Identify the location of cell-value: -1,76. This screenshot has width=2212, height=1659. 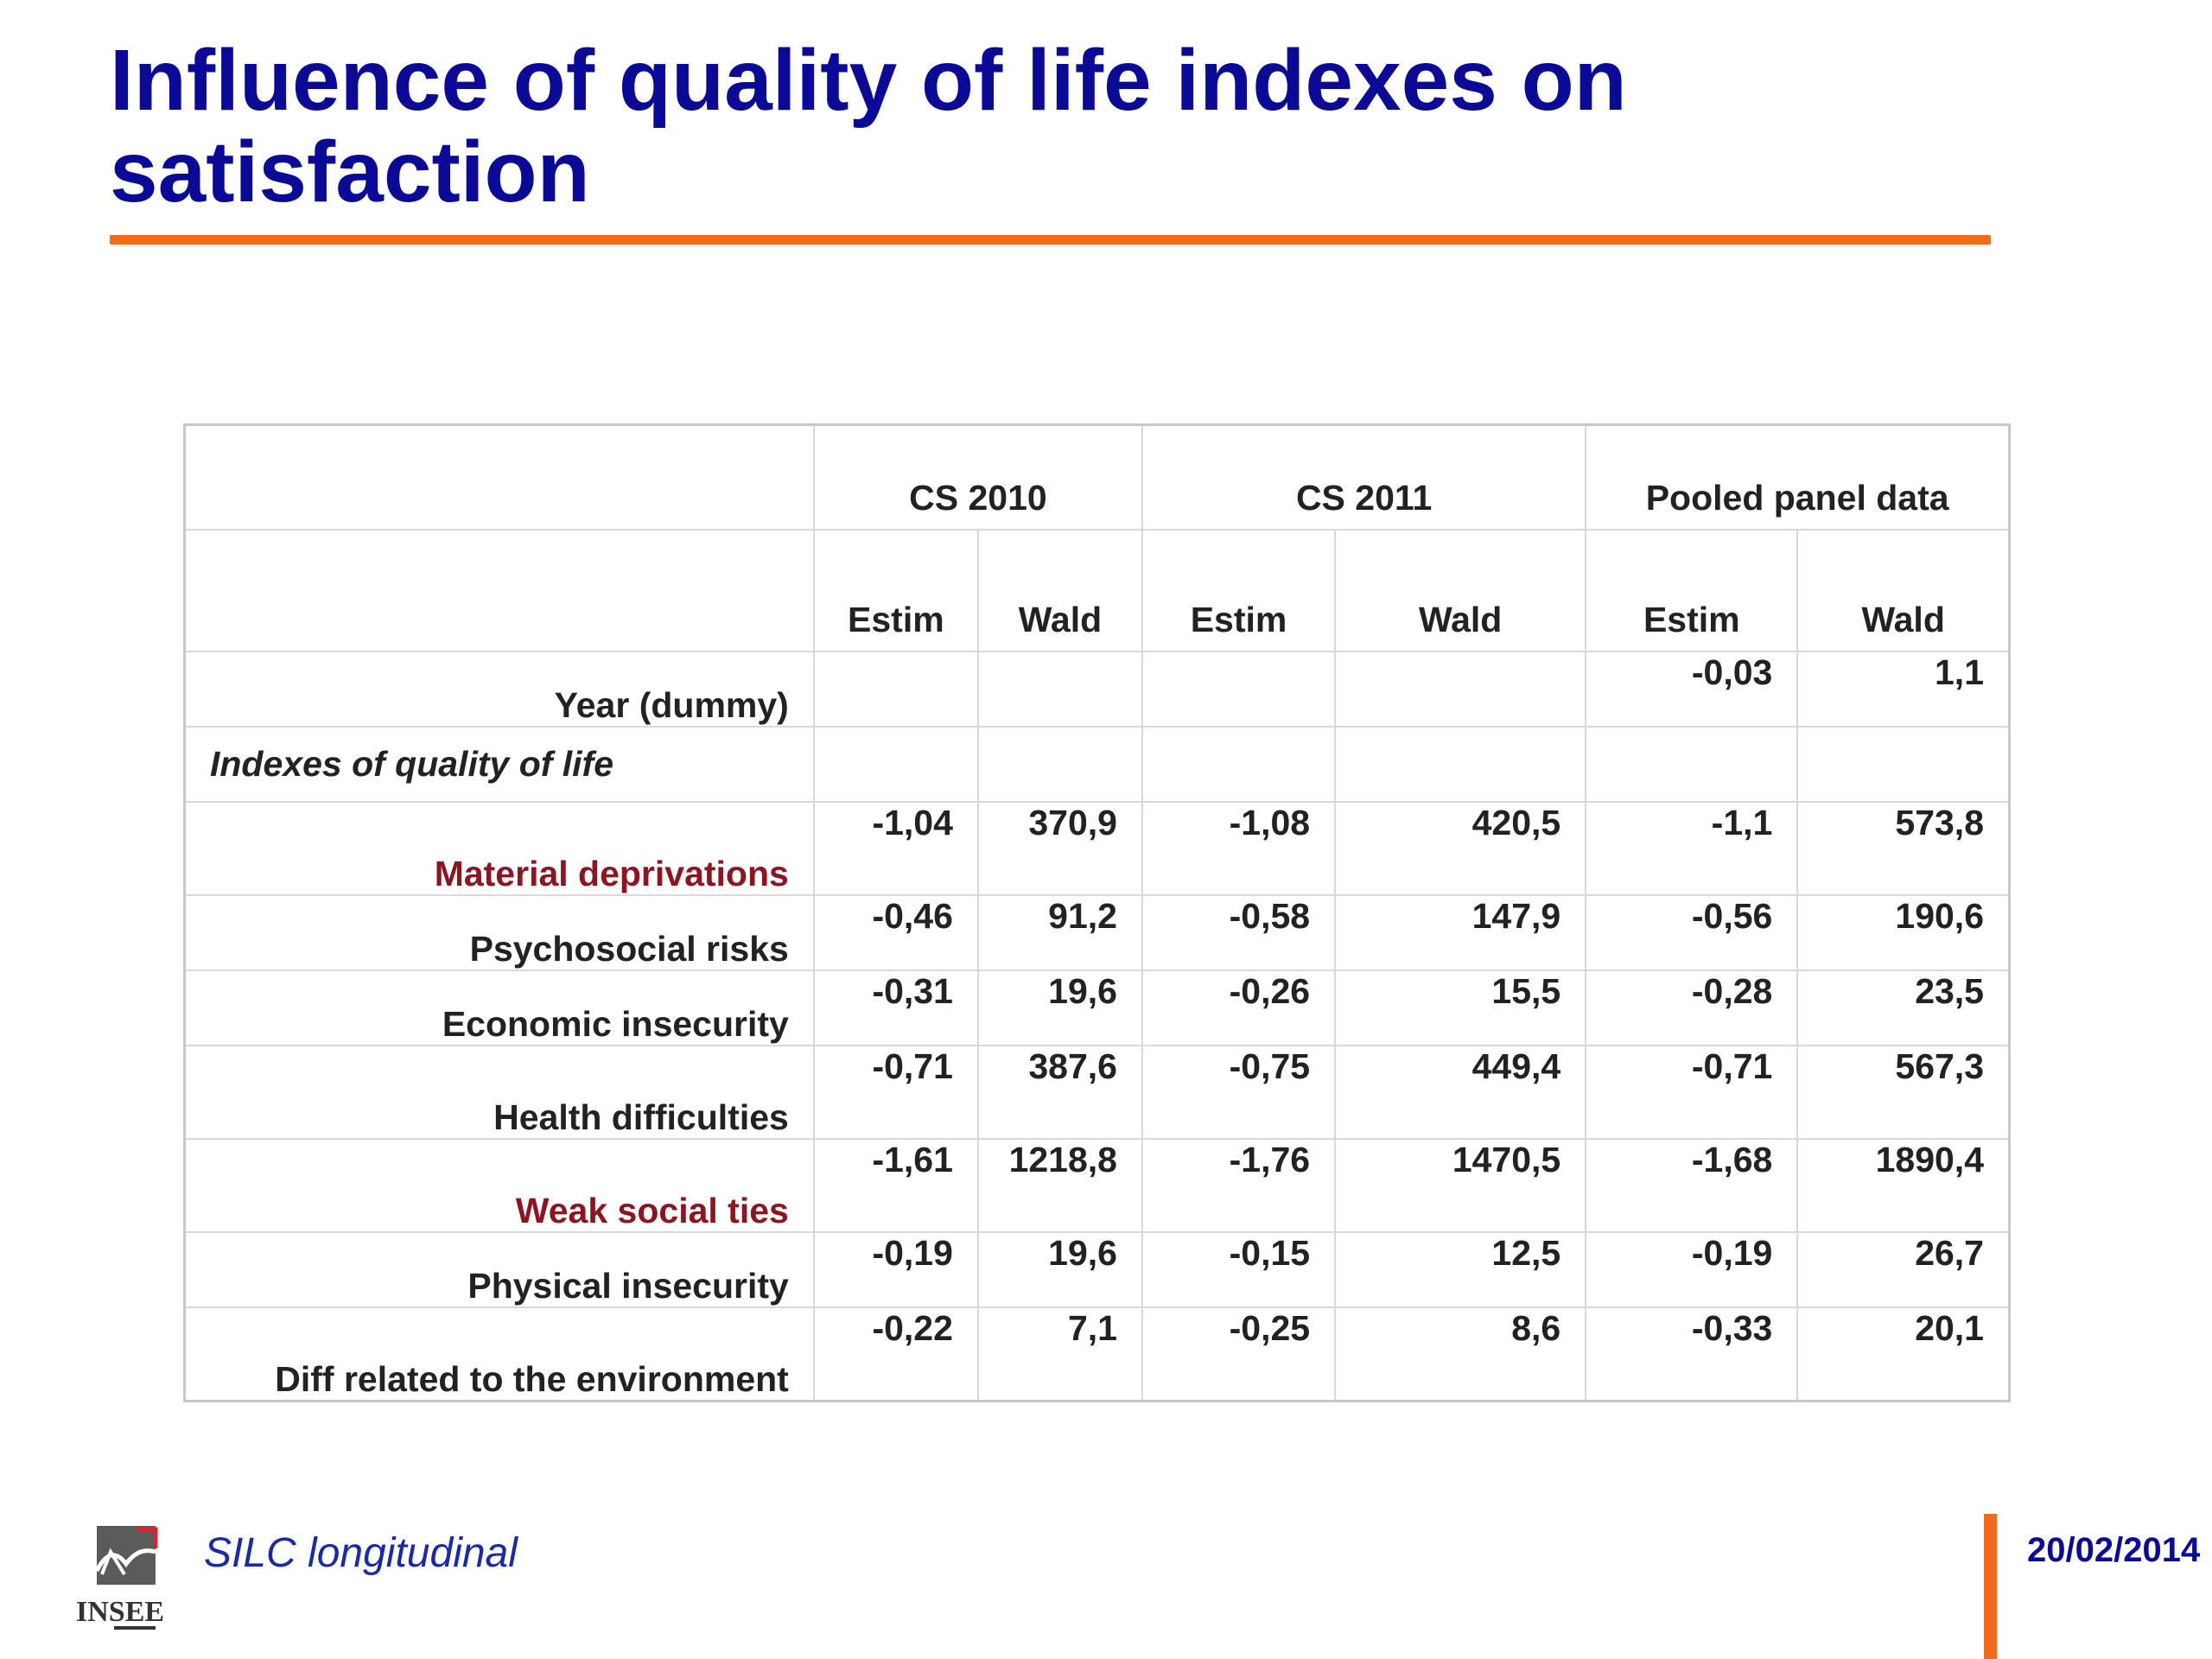
(1239, 1185).